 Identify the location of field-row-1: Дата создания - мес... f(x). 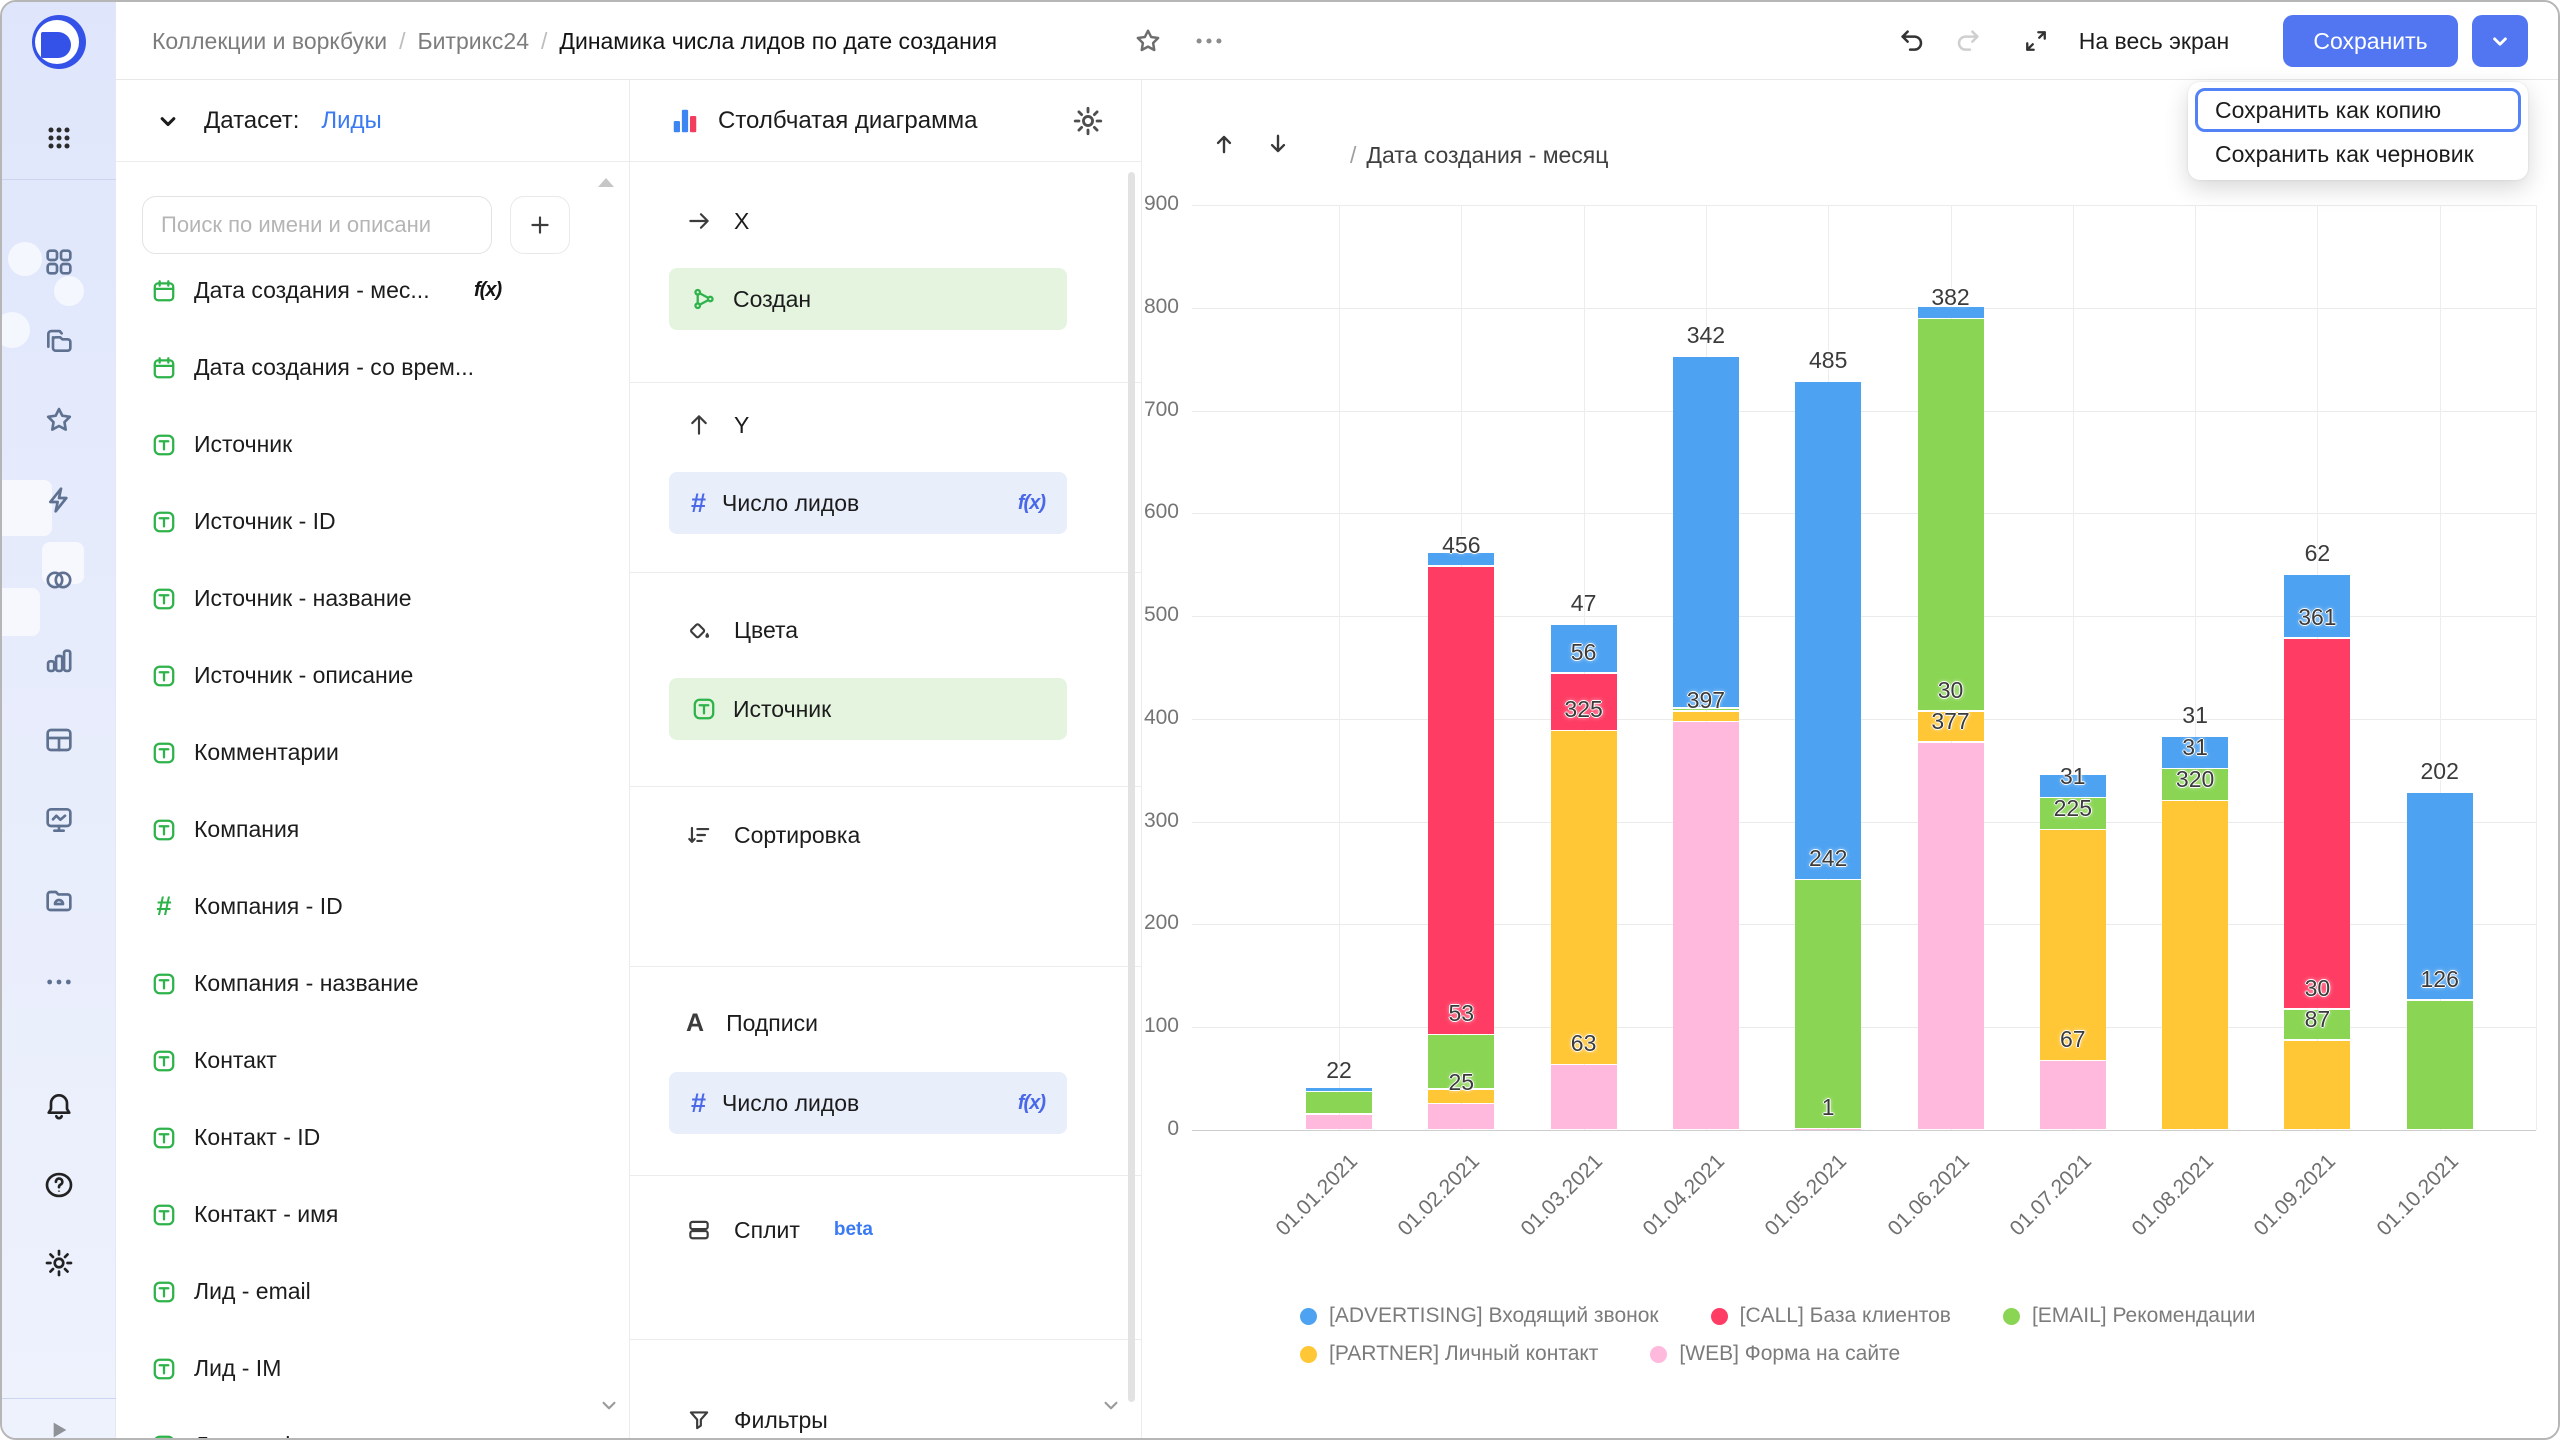
(372, 290).